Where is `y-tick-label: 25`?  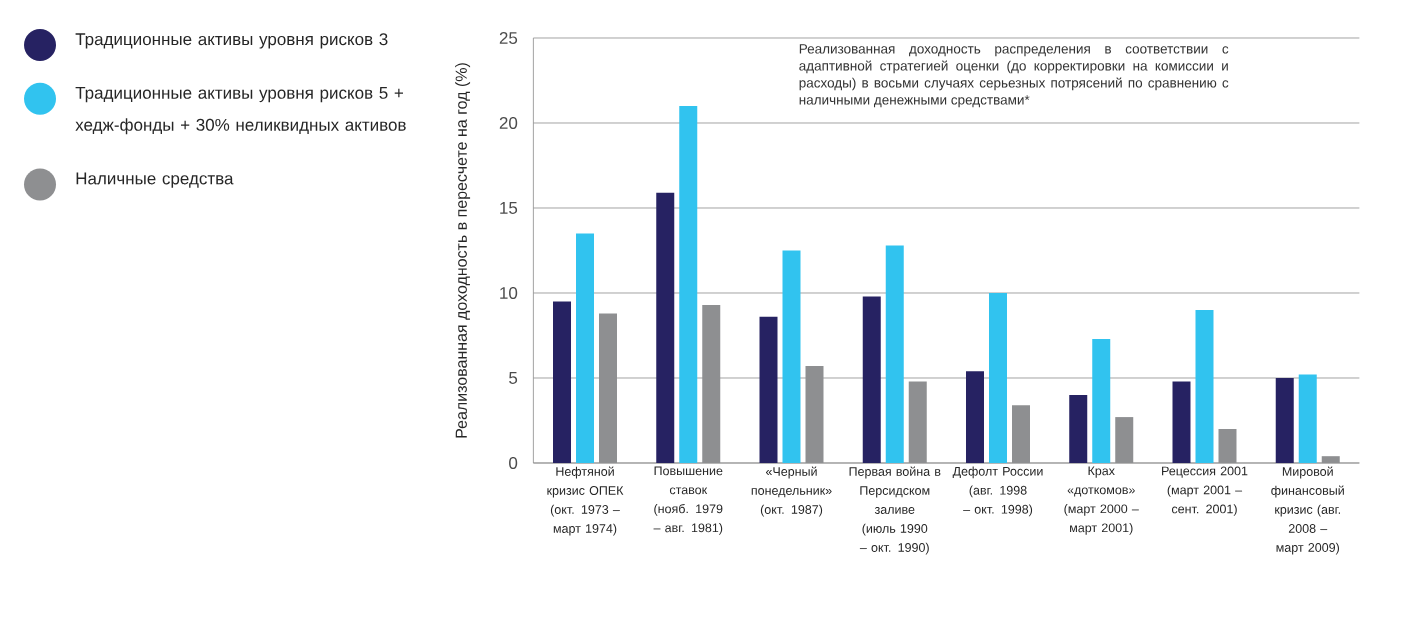
y-tick-label: 25 is located at coordinates (508, 38).